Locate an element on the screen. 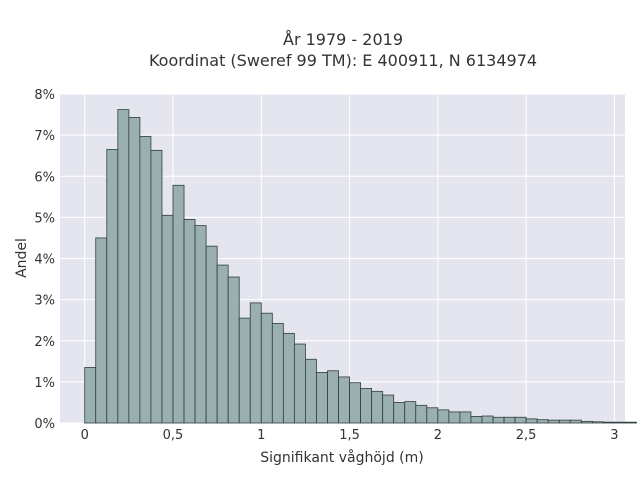  y-axis-ticks: 0% 1% 2% 3% 4% 5% 6% 7% 8% is located at coordinates (44, 260).